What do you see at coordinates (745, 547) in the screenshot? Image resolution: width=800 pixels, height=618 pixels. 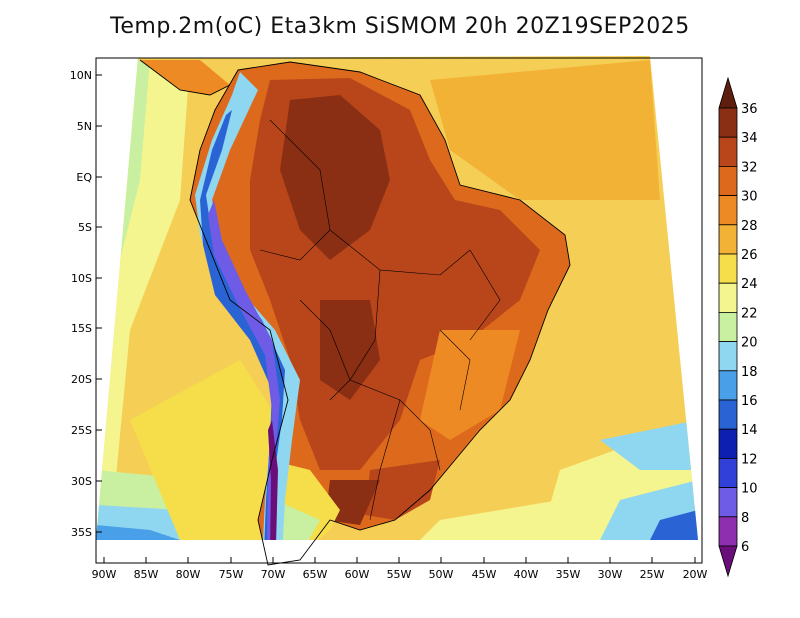 I see `colorbar-label: 6` at bounding box center [745, 547].